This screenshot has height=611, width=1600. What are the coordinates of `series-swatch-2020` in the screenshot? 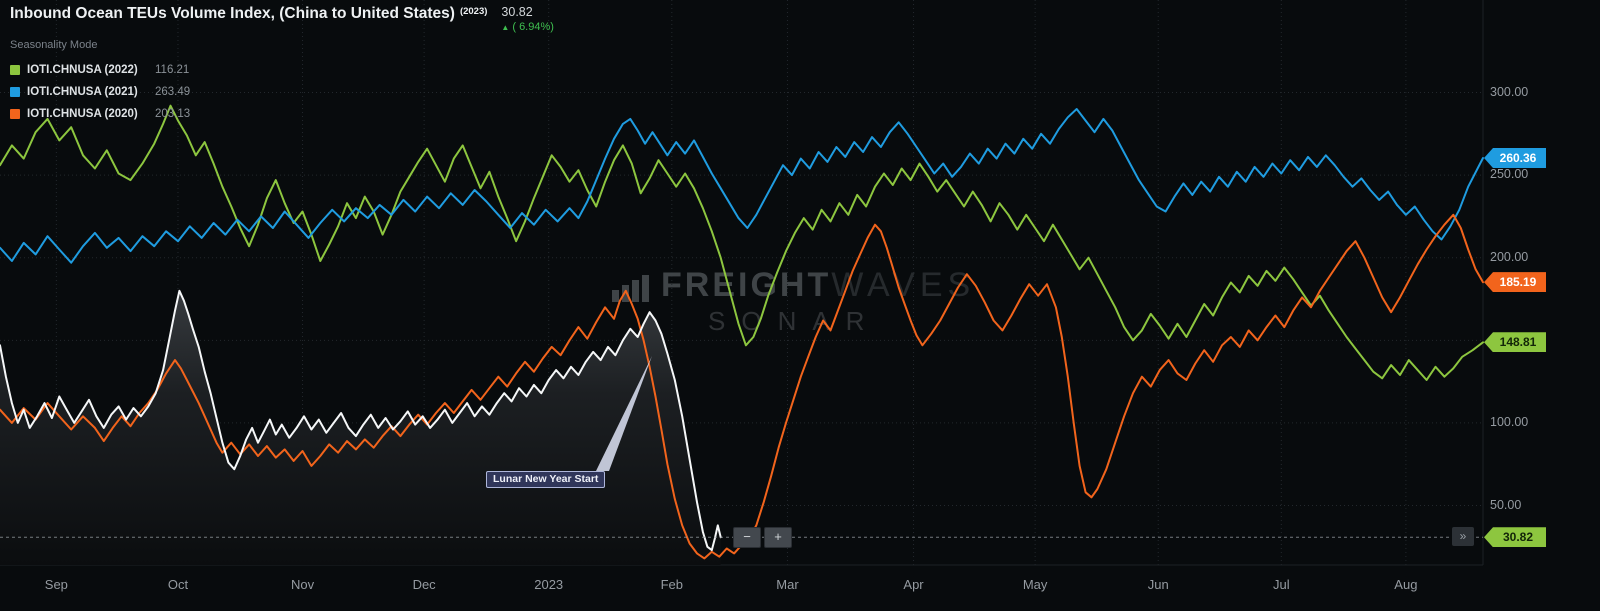 It's located at (15, 114).